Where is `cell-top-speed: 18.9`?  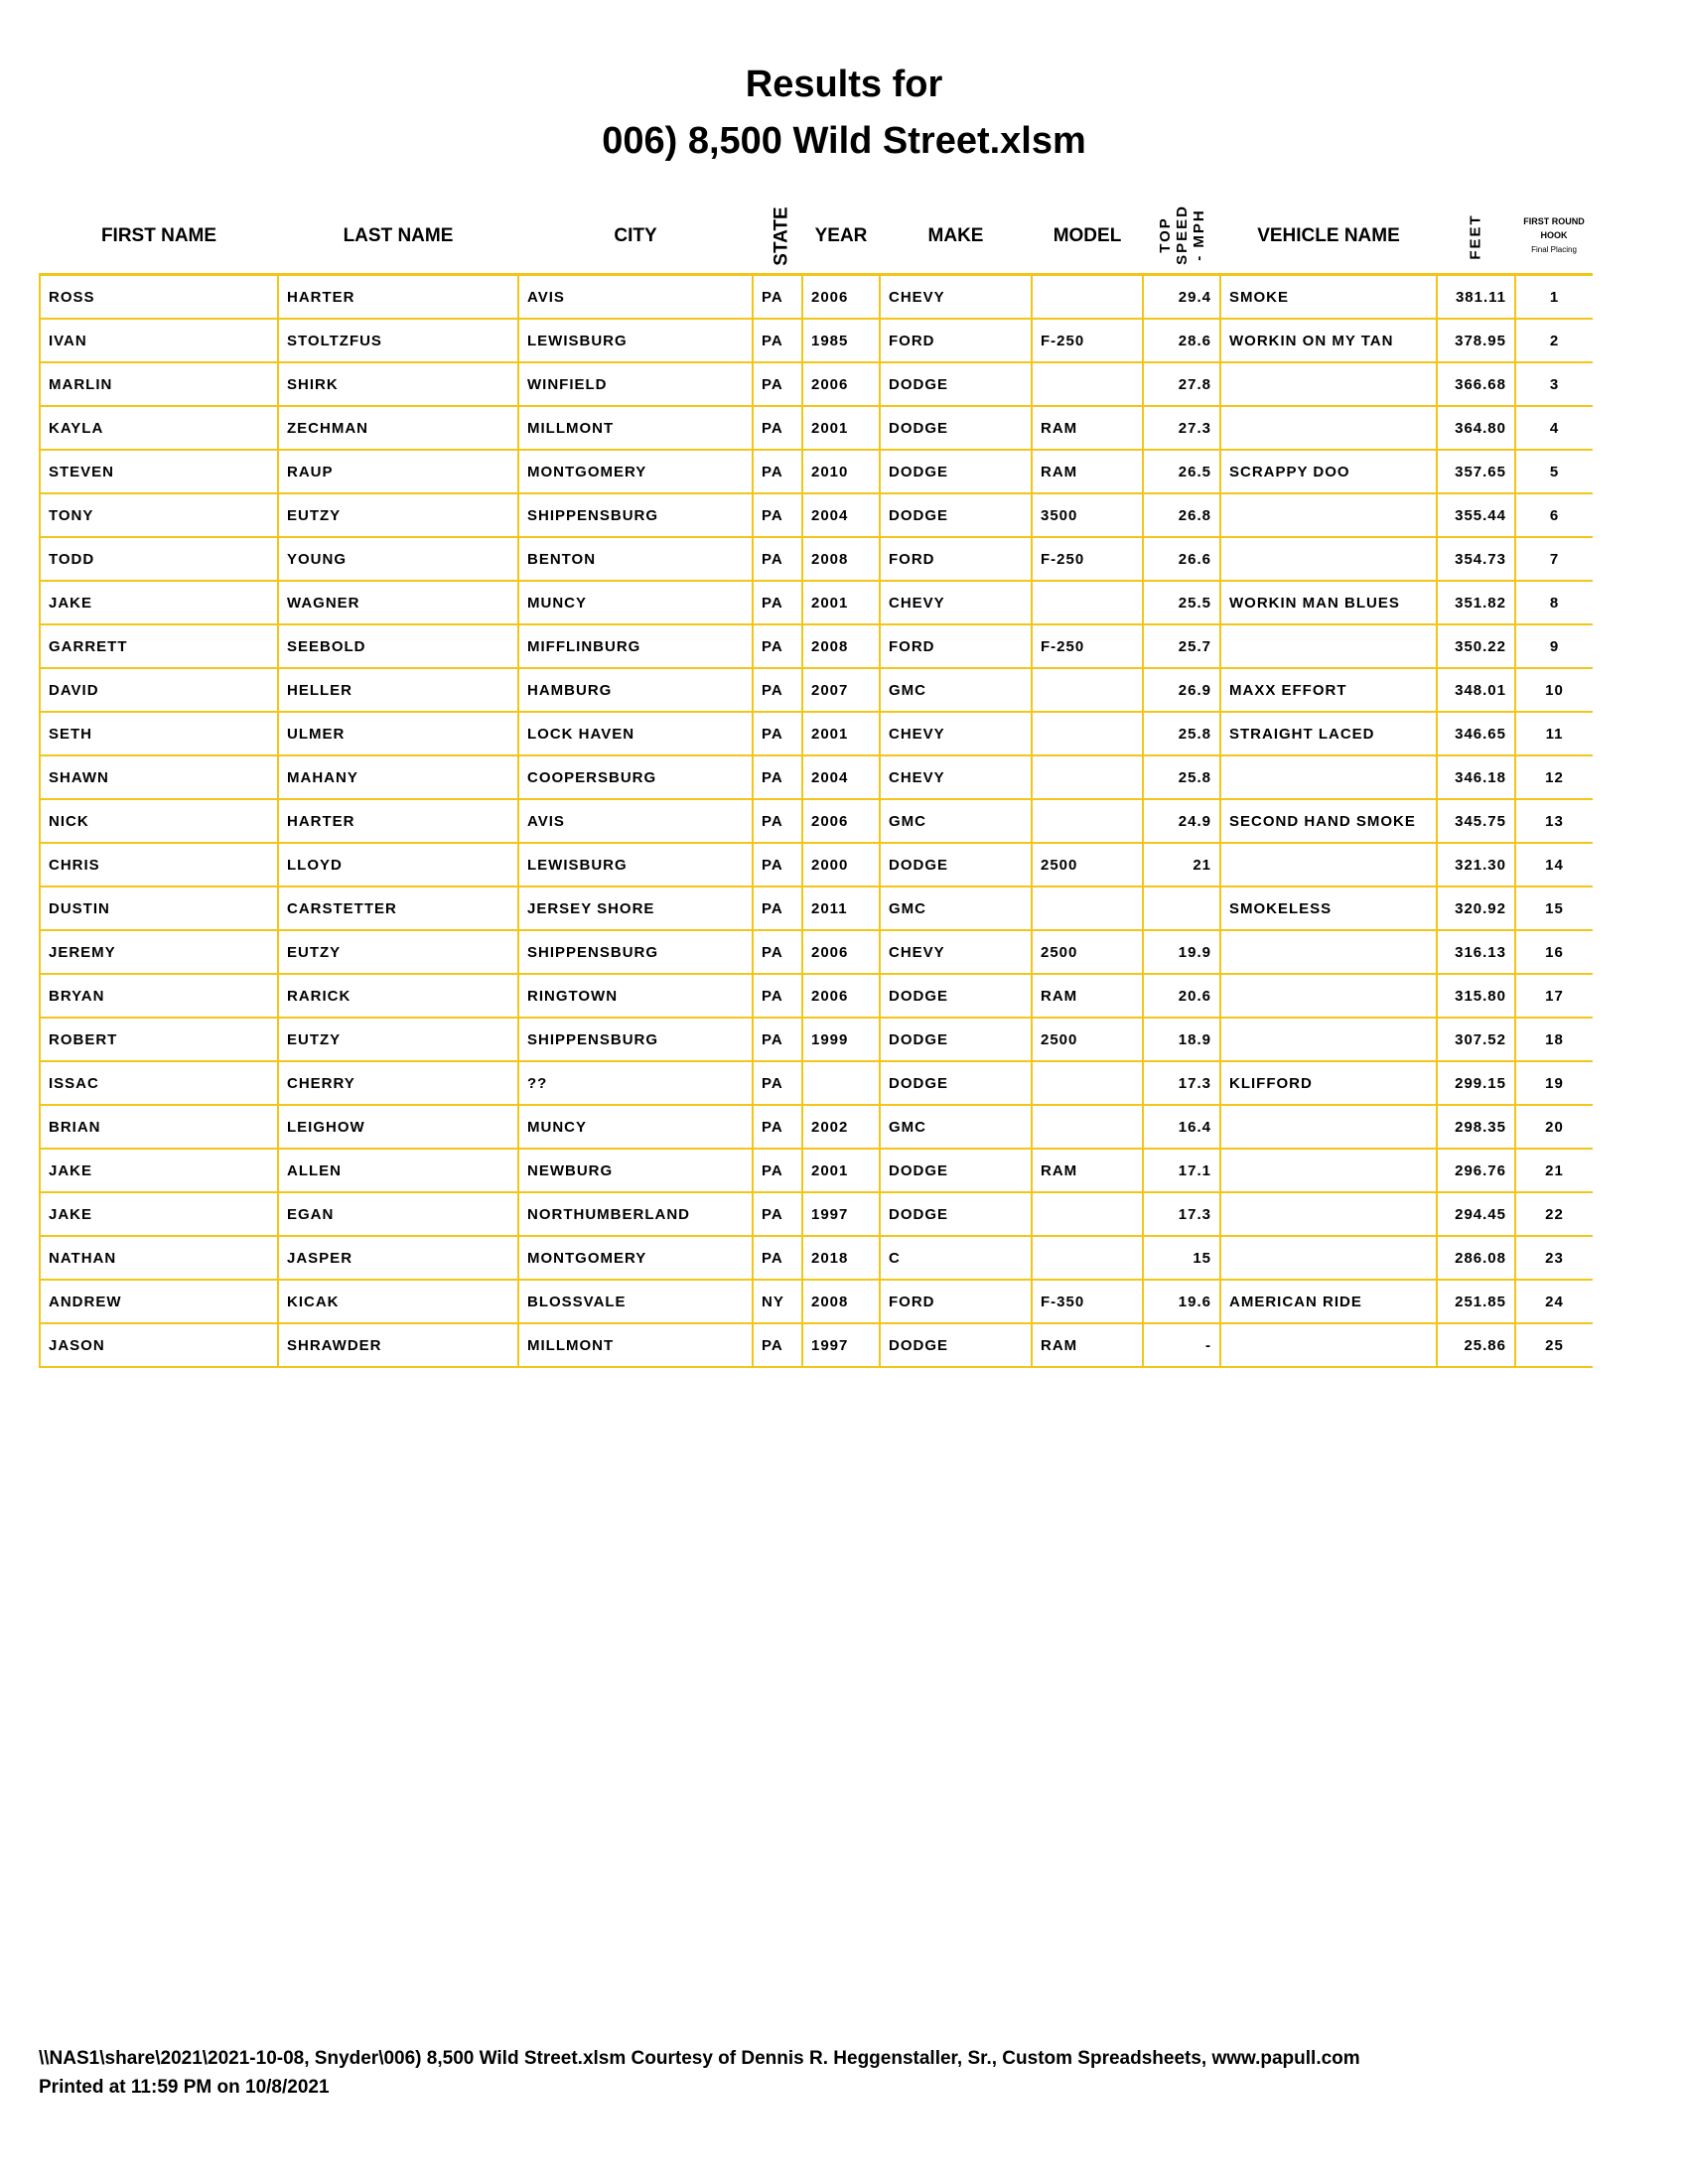 cell-top-speed: 18.9 is located at coordinates (1181, 1040).